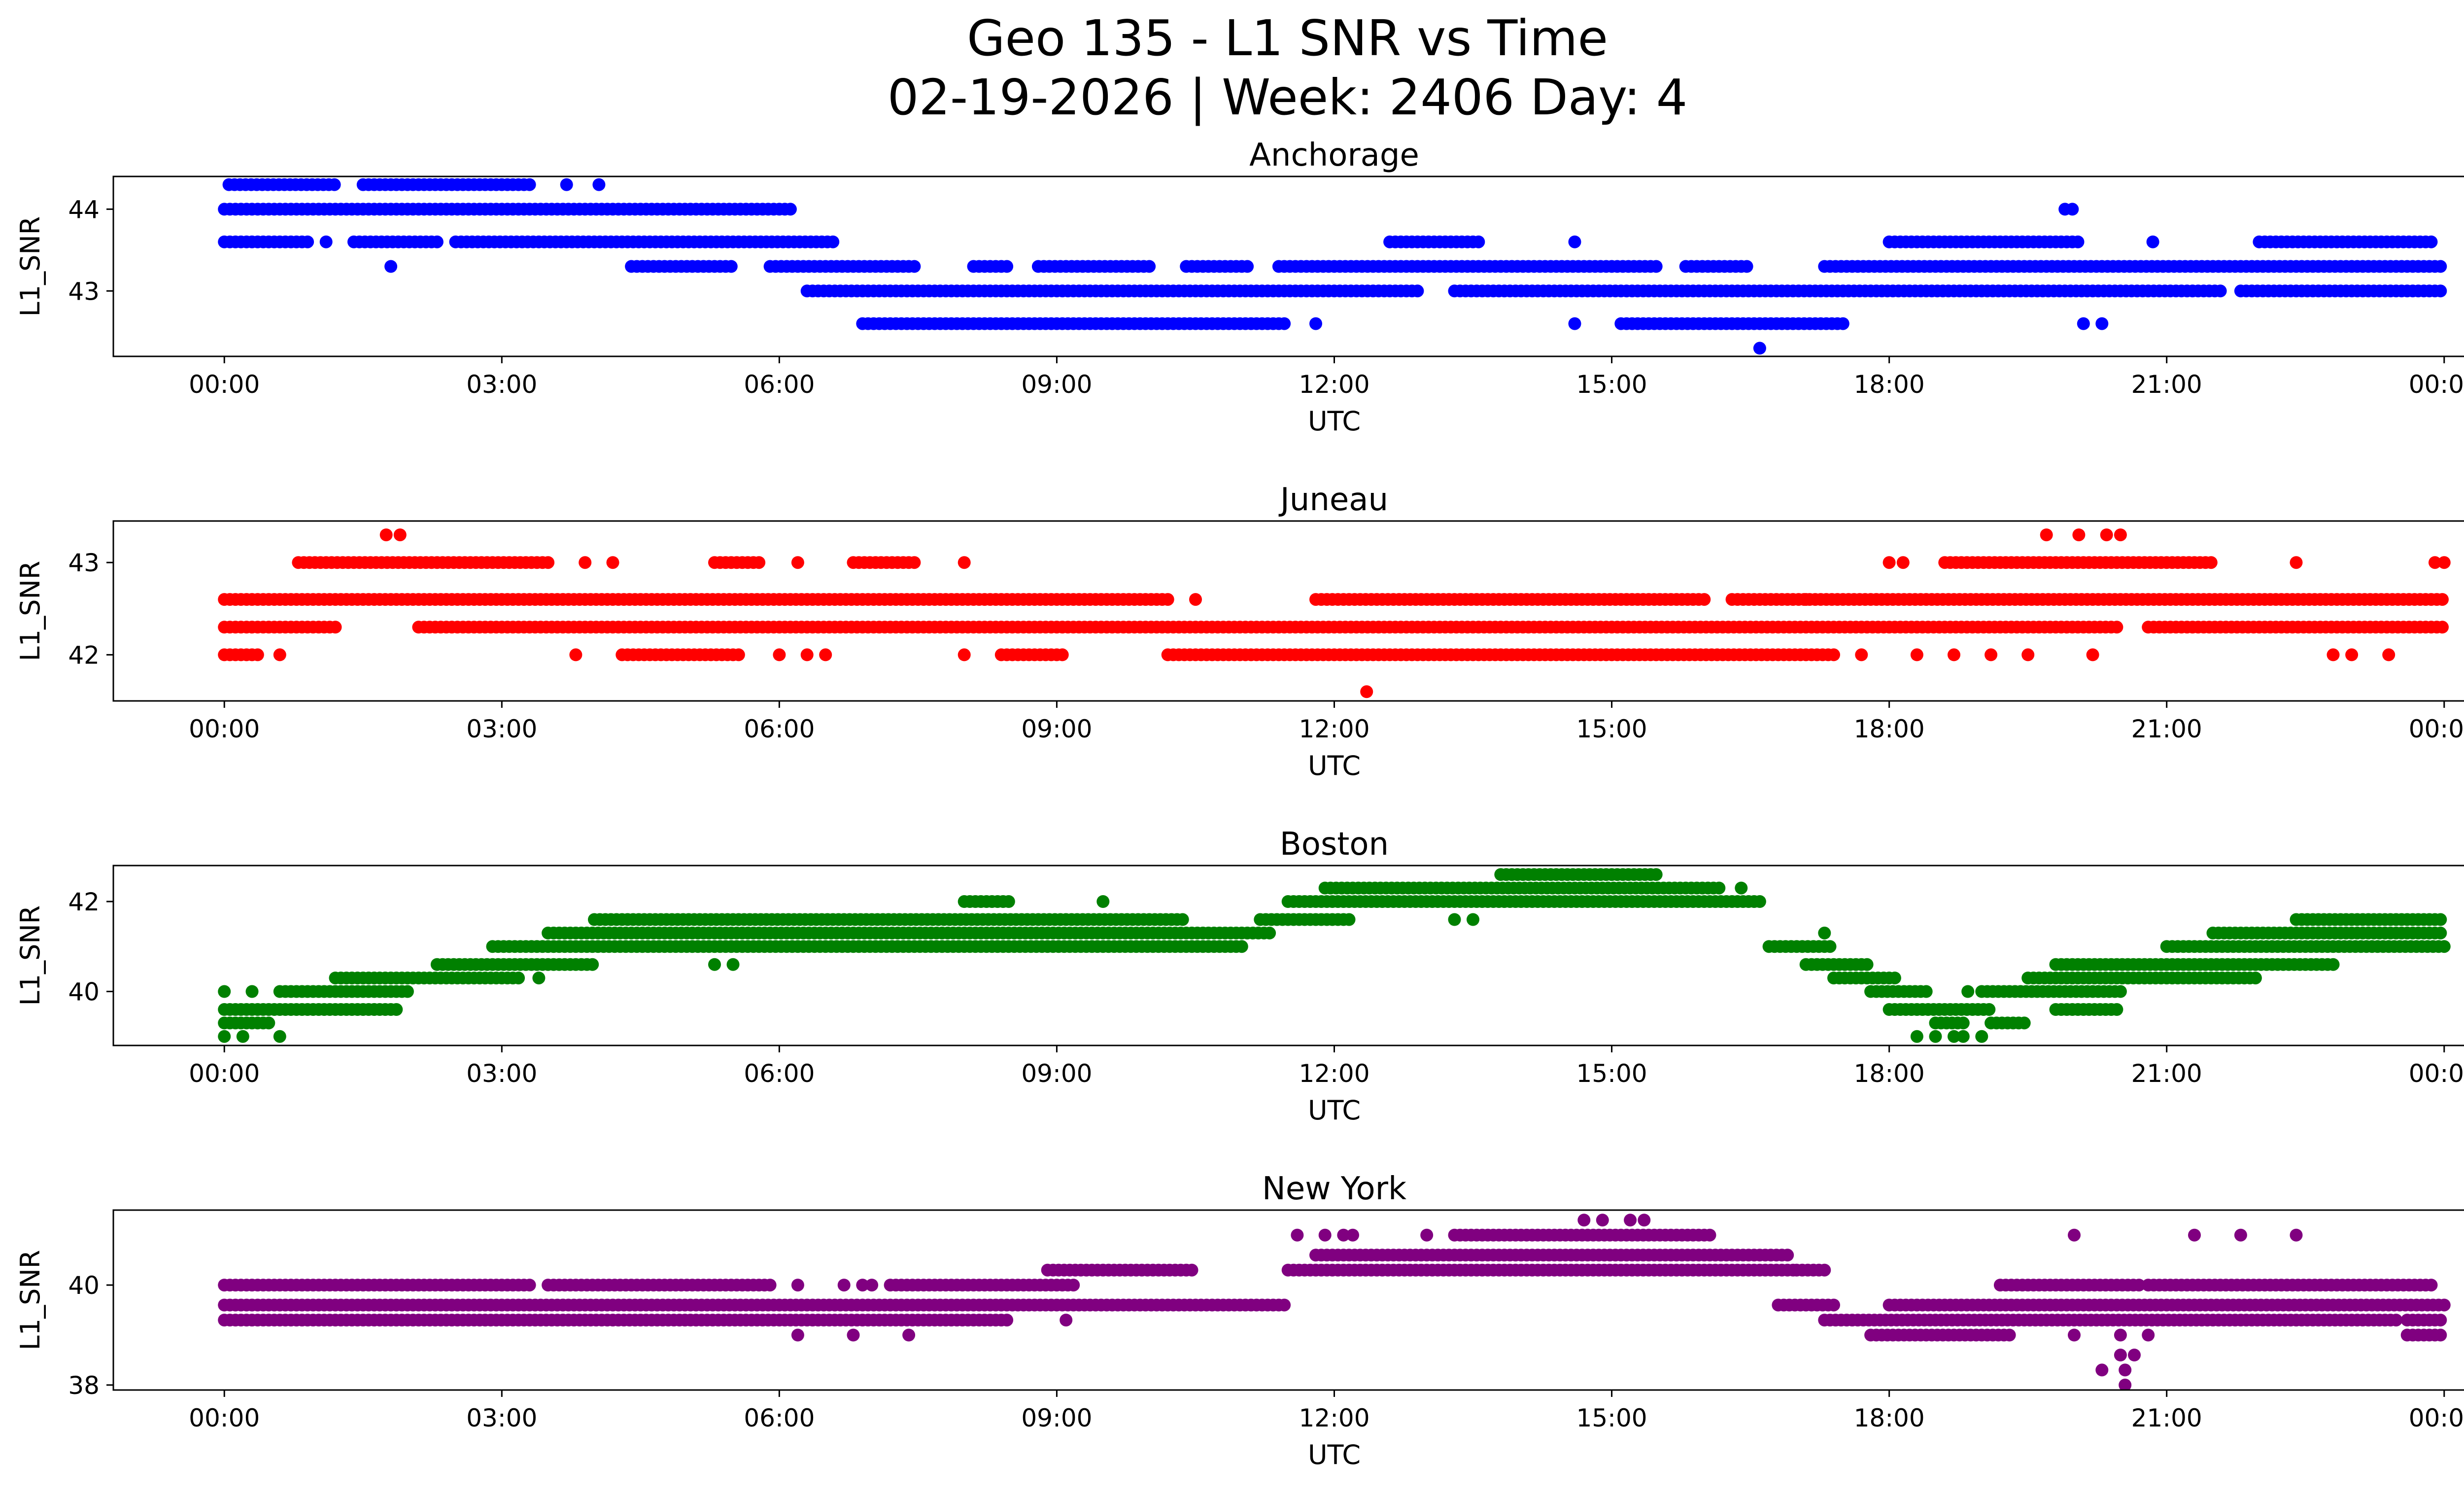 This screenshot has width=2464, height=1495. I want to click on data-points, so click(1334, 1302).